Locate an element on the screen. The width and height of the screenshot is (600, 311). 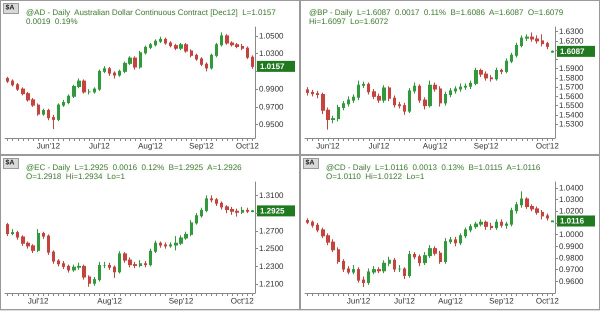
y-tick-label: 1.0500 is located at coordinates (271, 35).